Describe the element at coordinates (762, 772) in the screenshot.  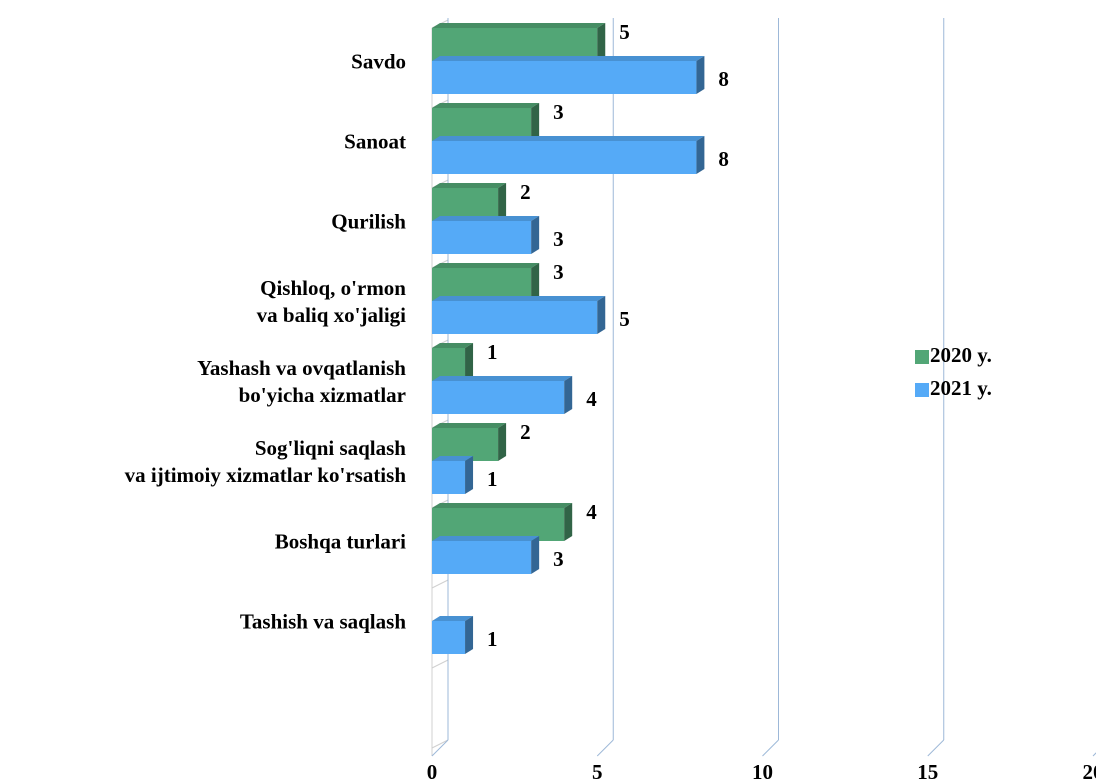
I see `x-tick-label: 10` at that location.